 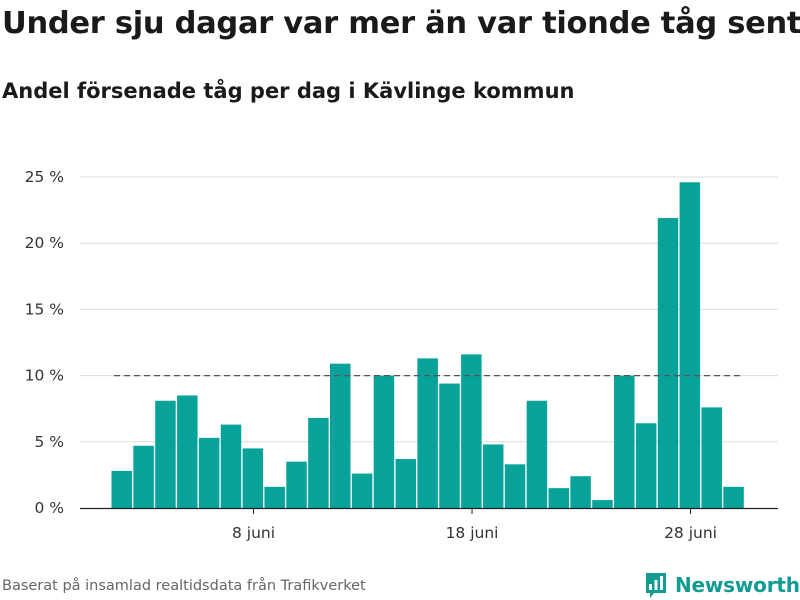 What do you see at coordinates (690, 533) in the screenshot?
I see `x-tick-label: 28 juni` at bounding box center [690, 533].